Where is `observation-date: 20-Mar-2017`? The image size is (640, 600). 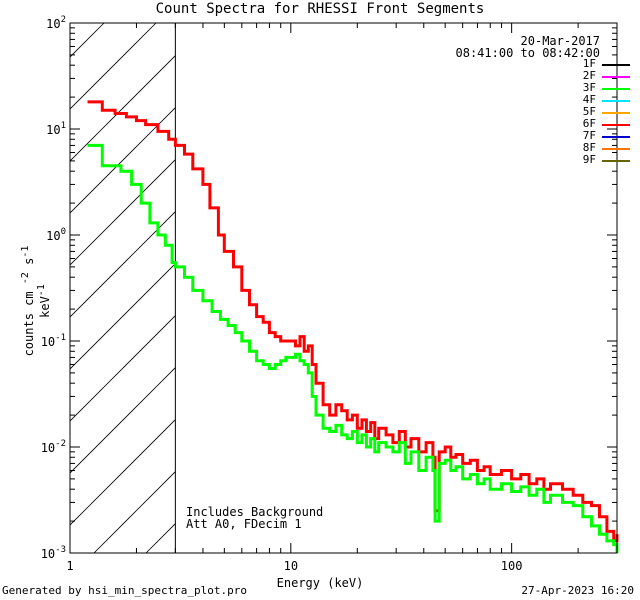
observation-date: 20-Mar-2017 is located at coordinates (560, 41).